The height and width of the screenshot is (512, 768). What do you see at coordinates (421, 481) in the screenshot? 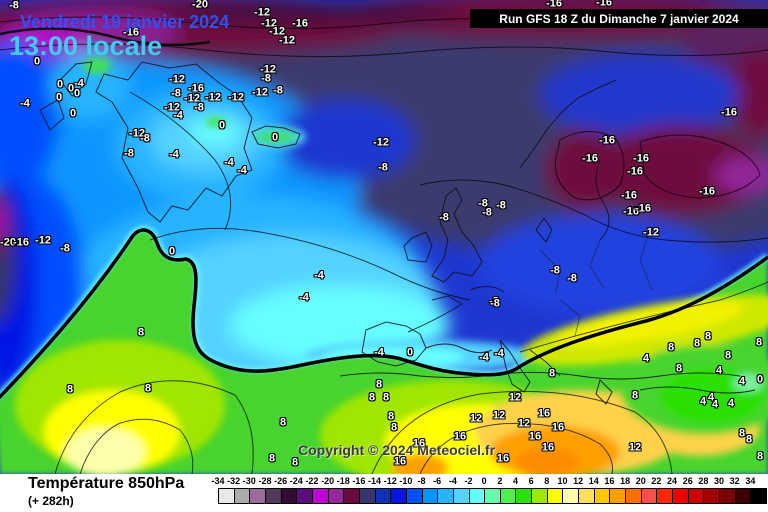
I see `scale-tick: -8` at bounding box center [421, 481].